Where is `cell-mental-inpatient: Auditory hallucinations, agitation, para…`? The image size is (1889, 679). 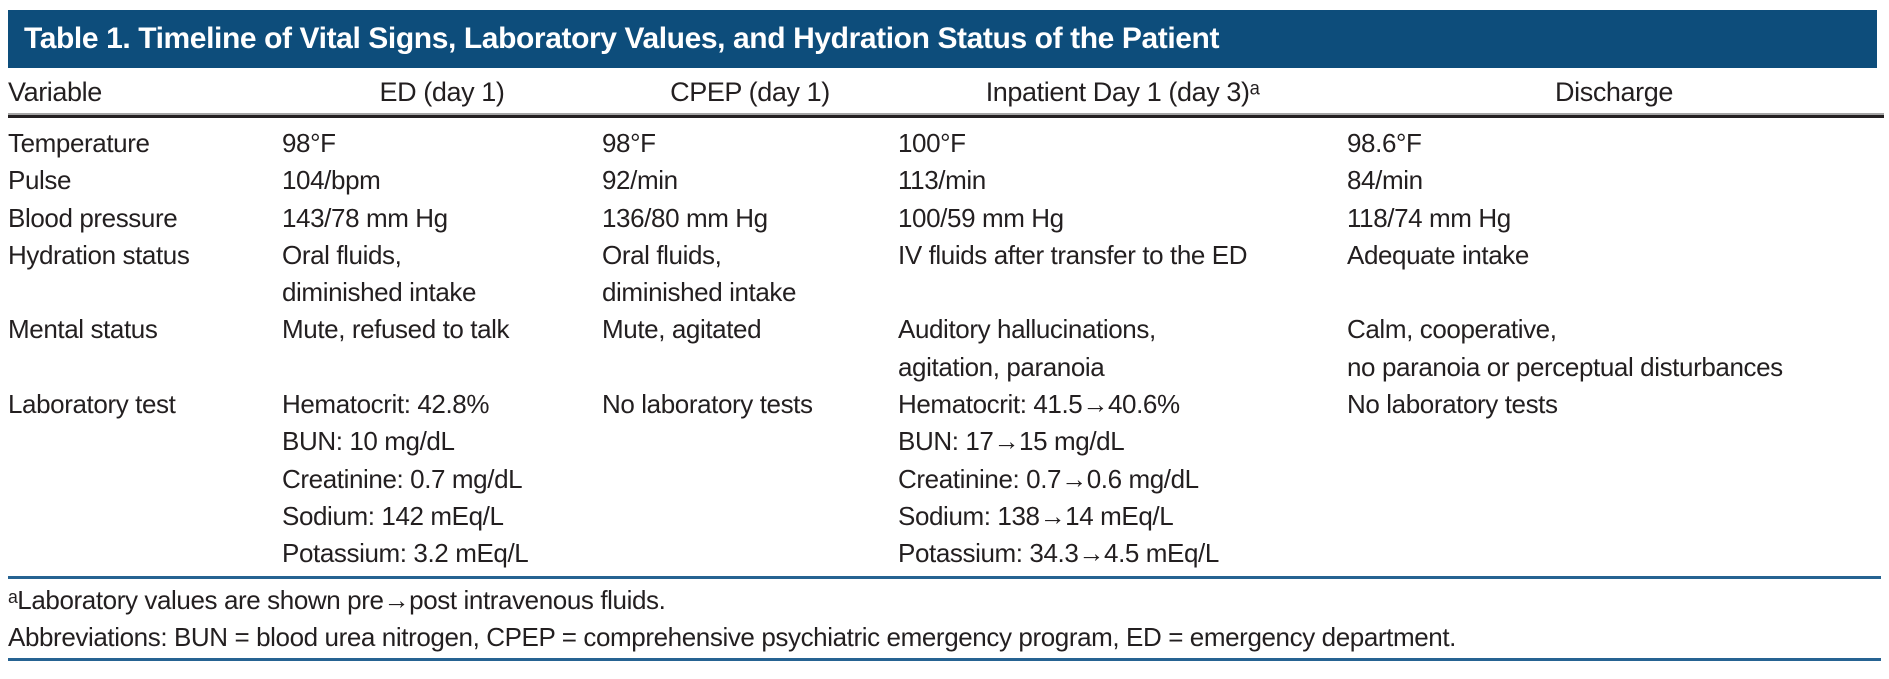
cell-mental-inpatient: Auditory hallucinations, agitation, para… is located at coordinates (1027, 348).